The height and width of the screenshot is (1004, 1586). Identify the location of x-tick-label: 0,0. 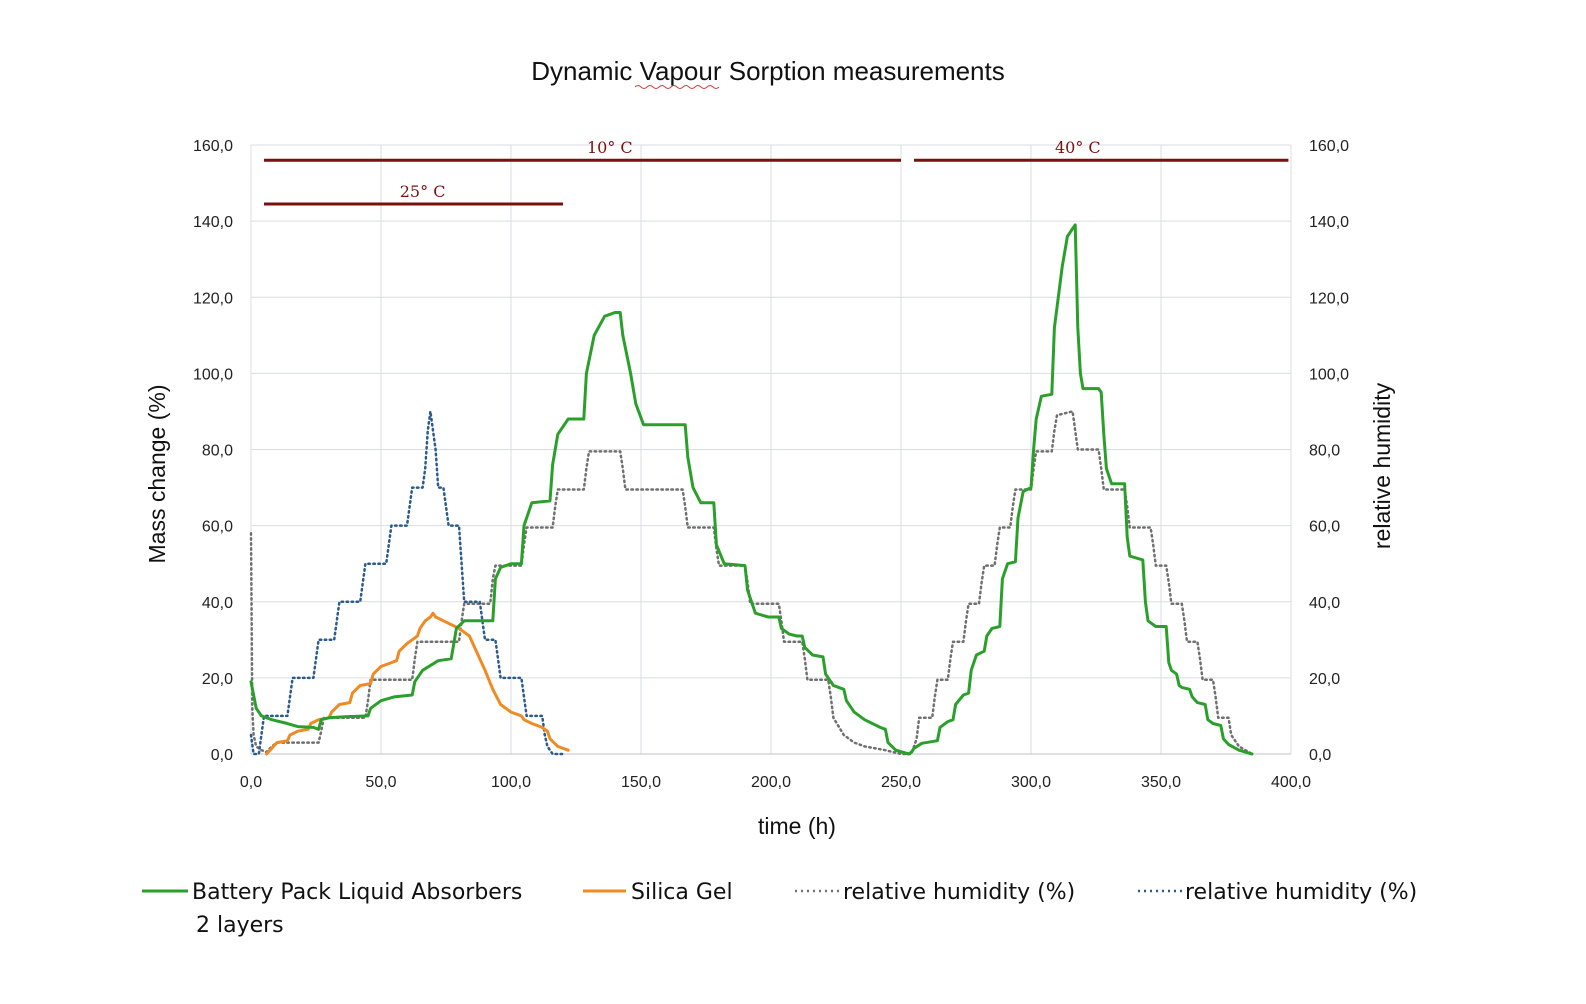
(251, 782).